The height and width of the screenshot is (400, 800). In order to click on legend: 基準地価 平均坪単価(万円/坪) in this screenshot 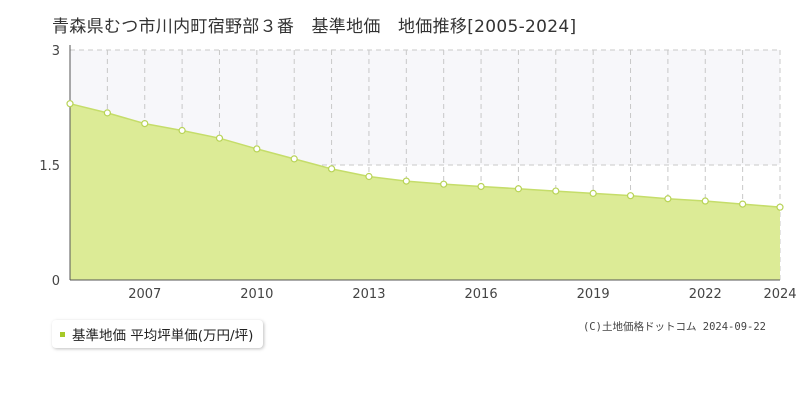, I will do `click(158, 334)`.